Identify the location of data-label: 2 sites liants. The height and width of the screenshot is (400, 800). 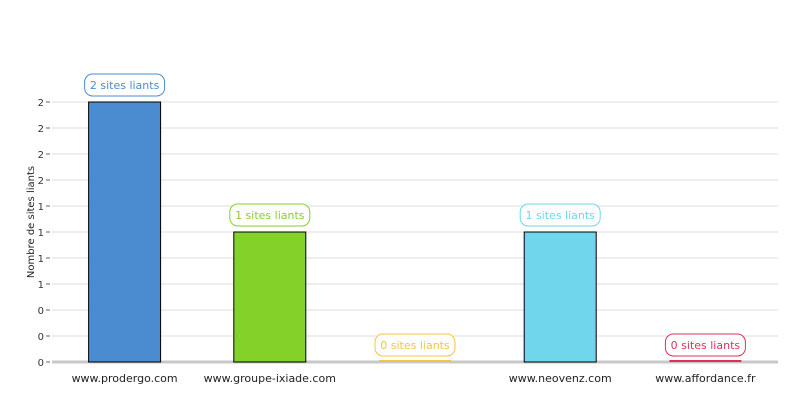
(125, 85).